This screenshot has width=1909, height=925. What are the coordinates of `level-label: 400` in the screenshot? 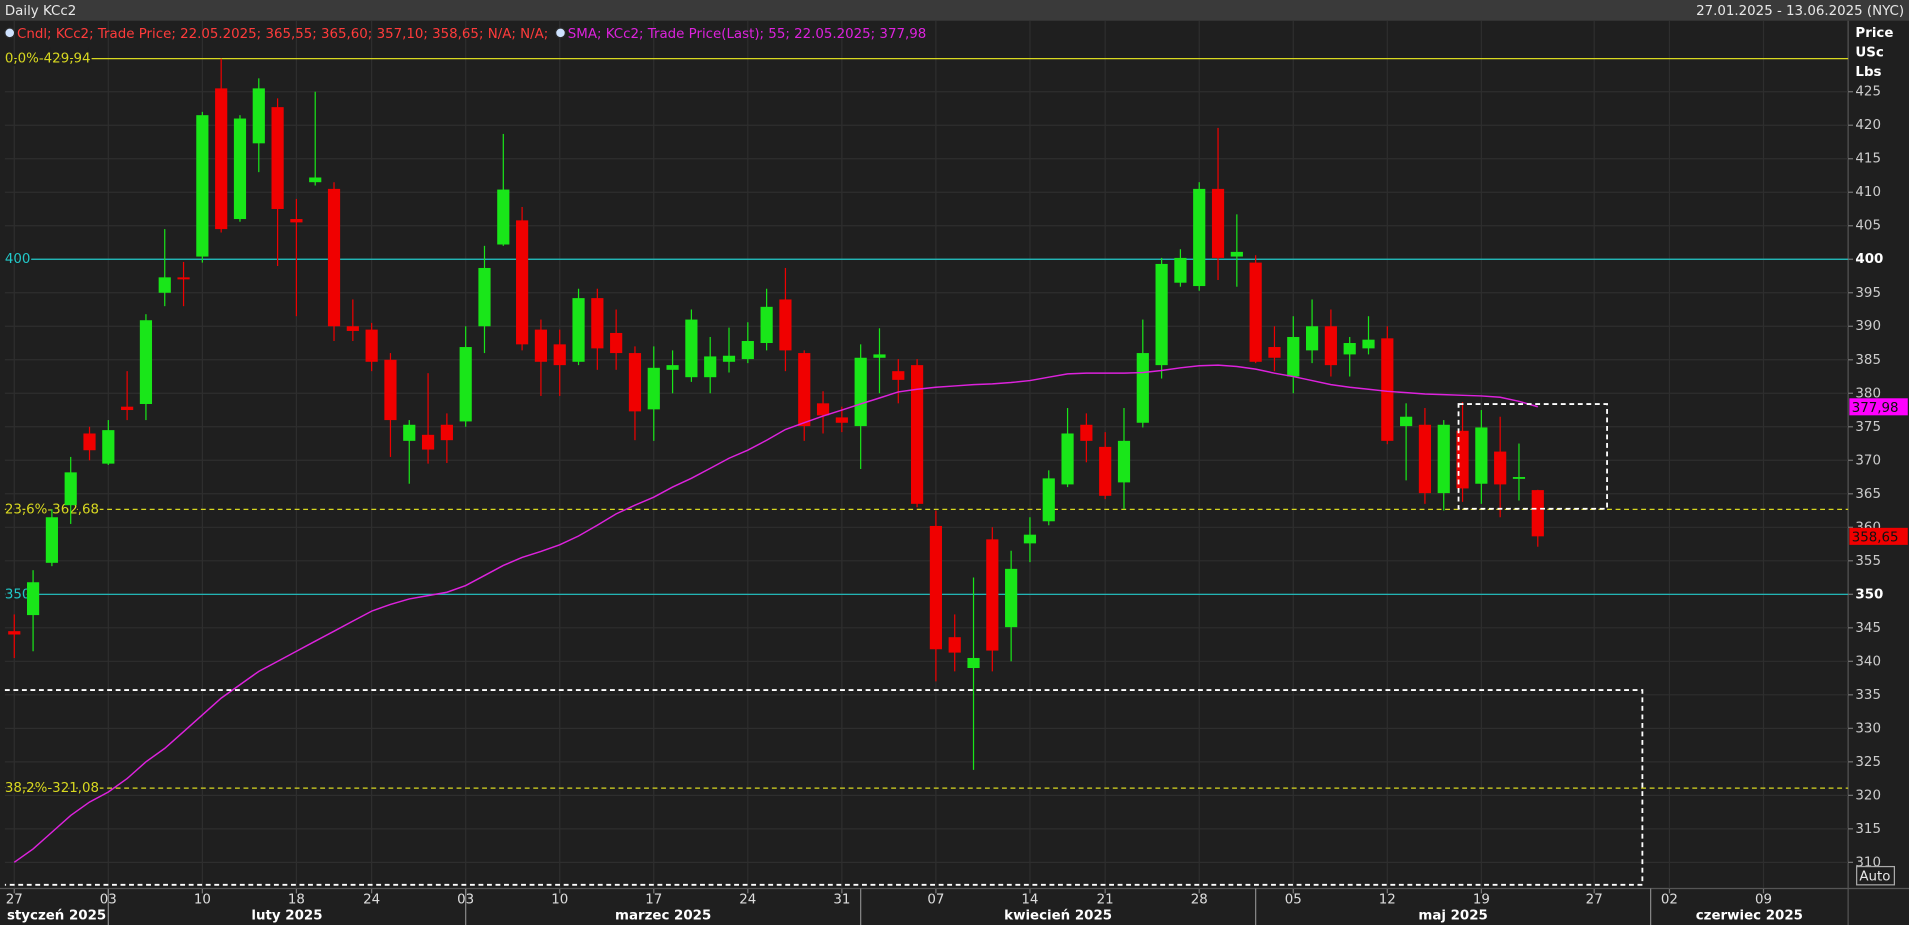 It's located at (18, 259).